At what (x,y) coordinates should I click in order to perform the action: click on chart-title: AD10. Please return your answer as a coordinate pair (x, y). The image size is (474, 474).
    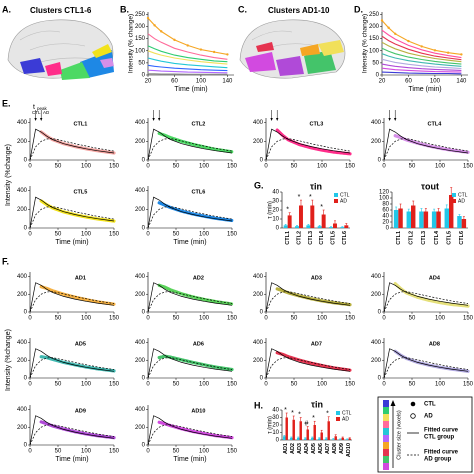
    Looking at the image, I should click on (198, 411).